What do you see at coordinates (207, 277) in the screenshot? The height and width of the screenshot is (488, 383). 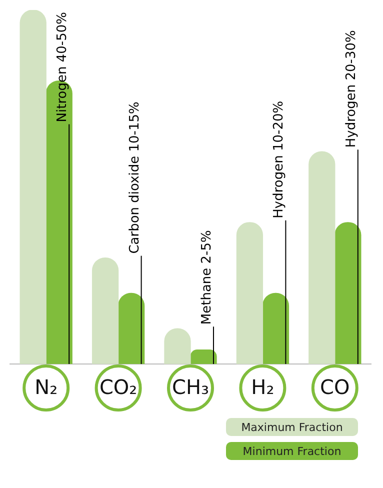 I see `annotation: Methane 2-5%` at bounding box center [207, 277].